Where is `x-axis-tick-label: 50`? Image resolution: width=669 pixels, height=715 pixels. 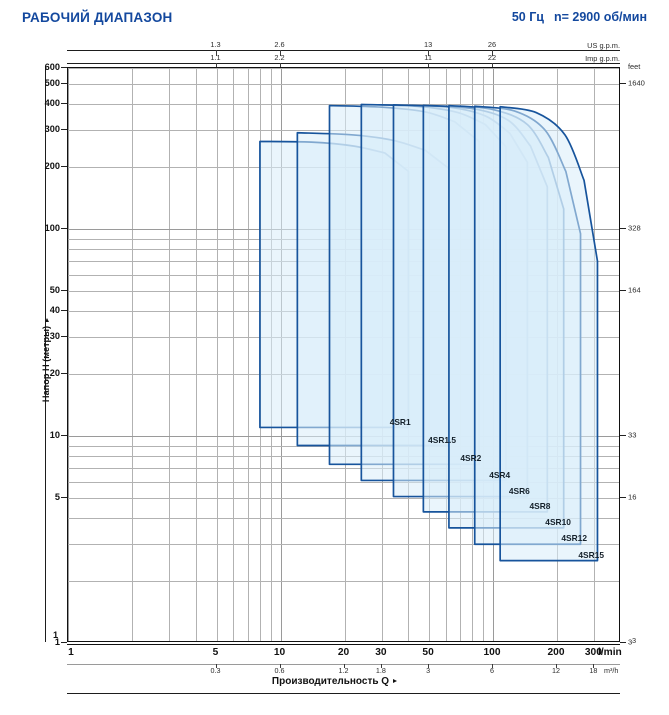 x-axis-tick-label: 50 is located at coordinates (428, 652).